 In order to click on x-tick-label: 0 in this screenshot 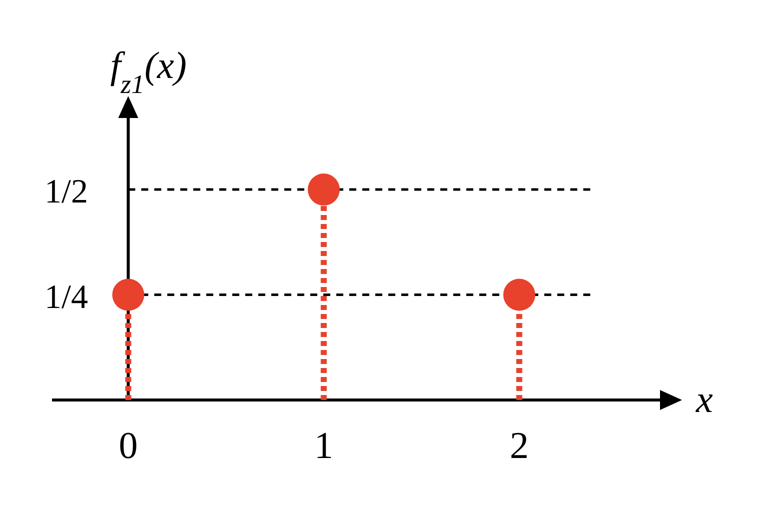, I will do `click(128, 446)`.